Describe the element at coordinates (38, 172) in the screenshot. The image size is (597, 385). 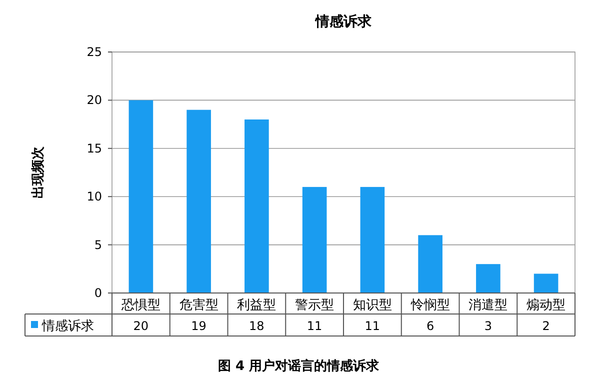
I see `y-axis-title: 出现频次` at that location.